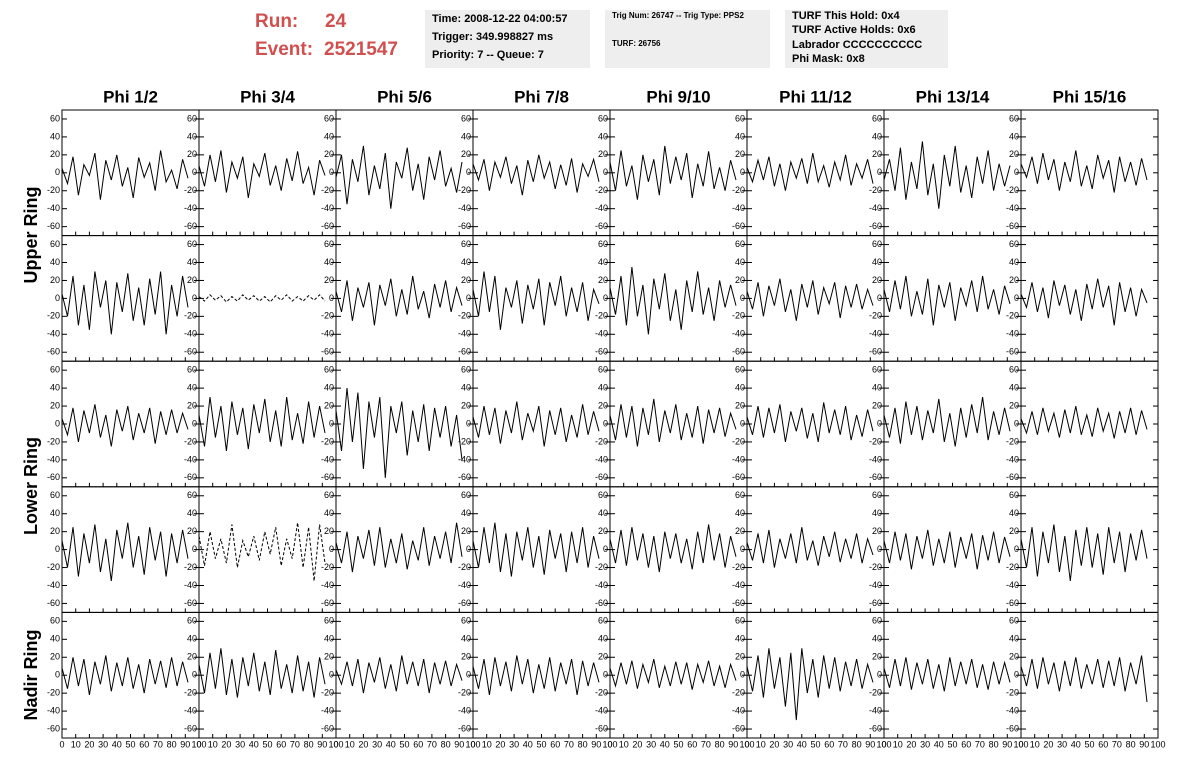  I want to click on x-tick-label: 60, so click(1103, 744).